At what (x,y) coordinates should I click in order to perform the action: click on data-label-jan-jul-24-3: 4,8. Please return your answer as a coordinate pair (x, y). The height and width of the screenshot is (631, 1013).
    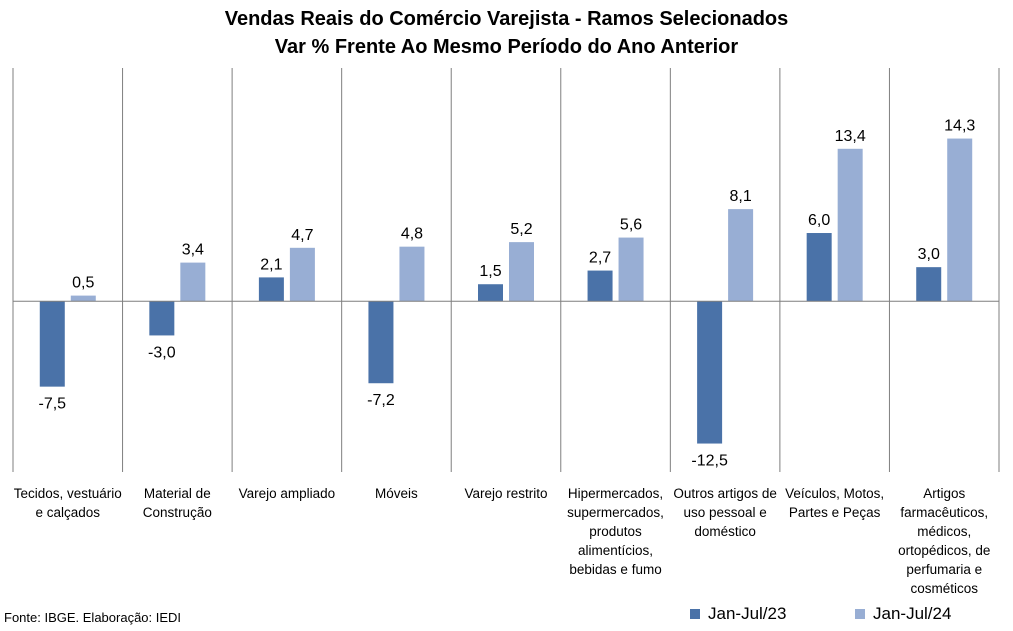
    Looking at the image, I should click on (412, 234).